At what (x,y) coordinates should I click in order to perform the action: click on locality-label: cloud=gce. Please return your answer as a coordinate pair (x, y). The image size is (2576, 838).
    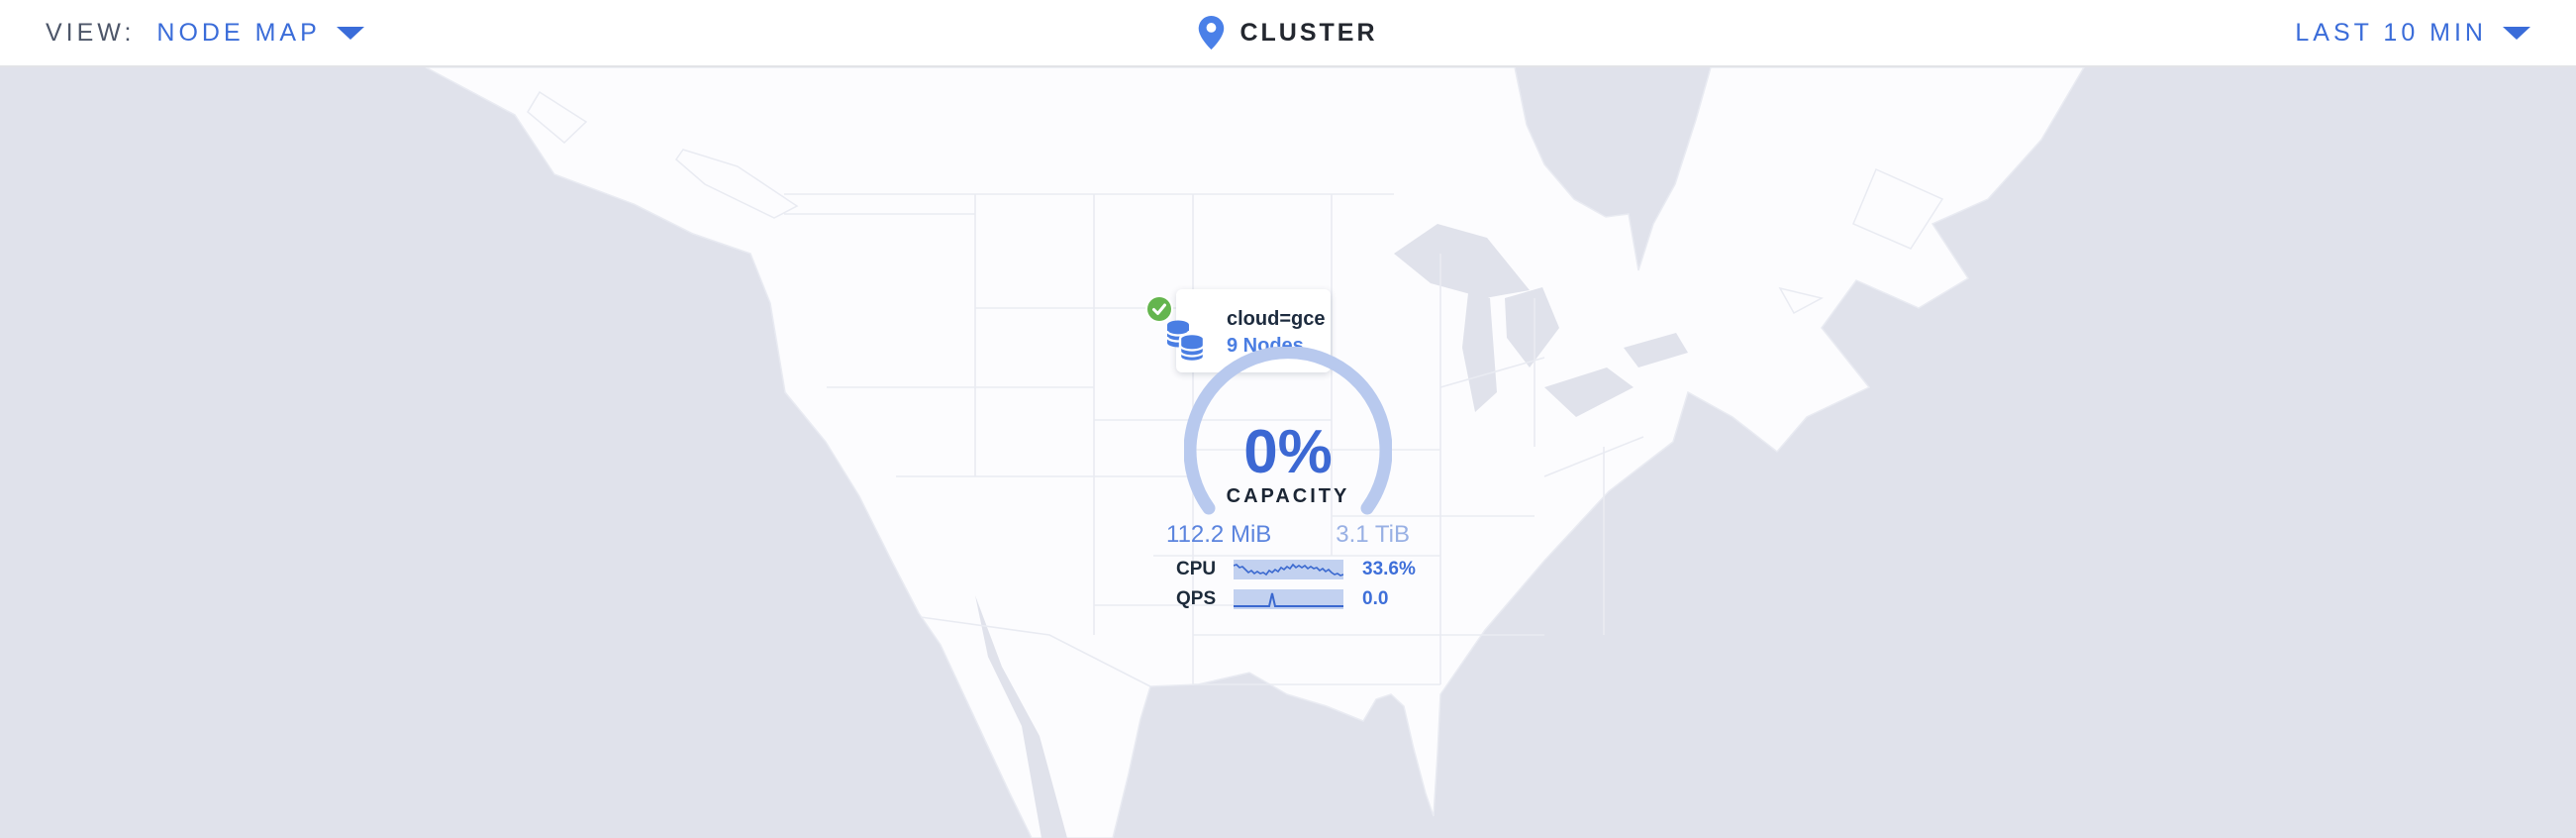
    Looking at the image, I should click on (1277, 319).